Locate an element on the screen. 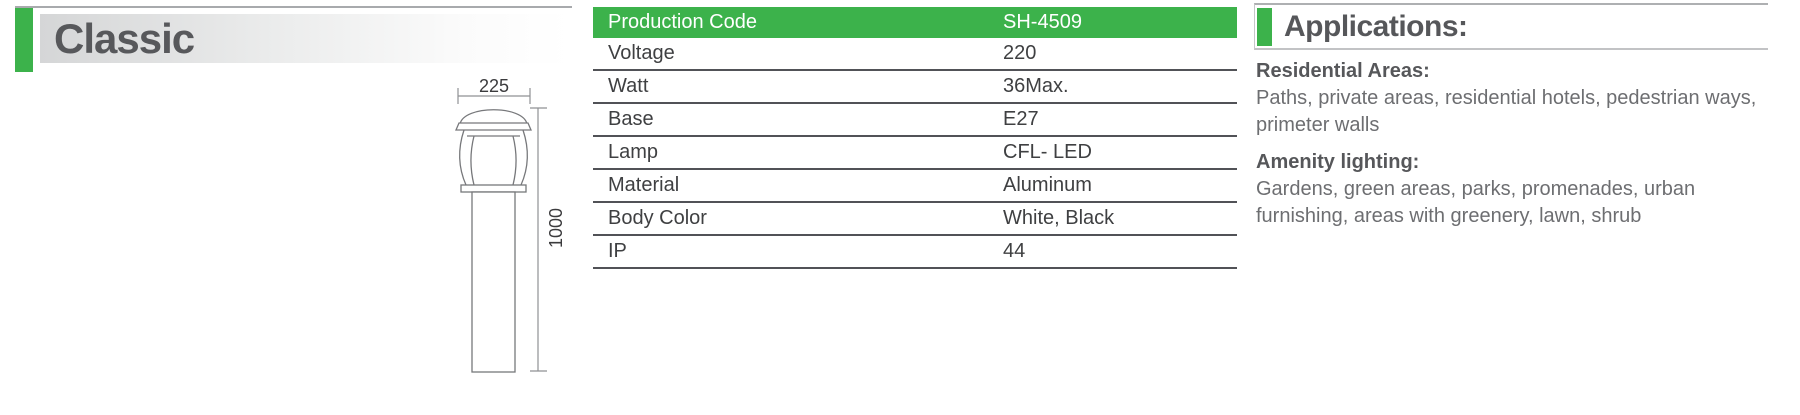 The image size is (1800, 415). lamp-collar is located at coordinates (493, 188).